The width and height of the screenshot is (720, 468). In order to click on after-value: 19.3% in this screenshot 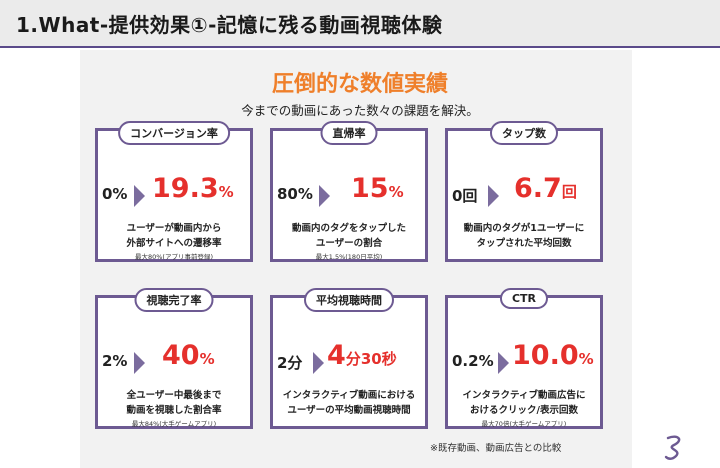, I will do `click(193, 188)`.